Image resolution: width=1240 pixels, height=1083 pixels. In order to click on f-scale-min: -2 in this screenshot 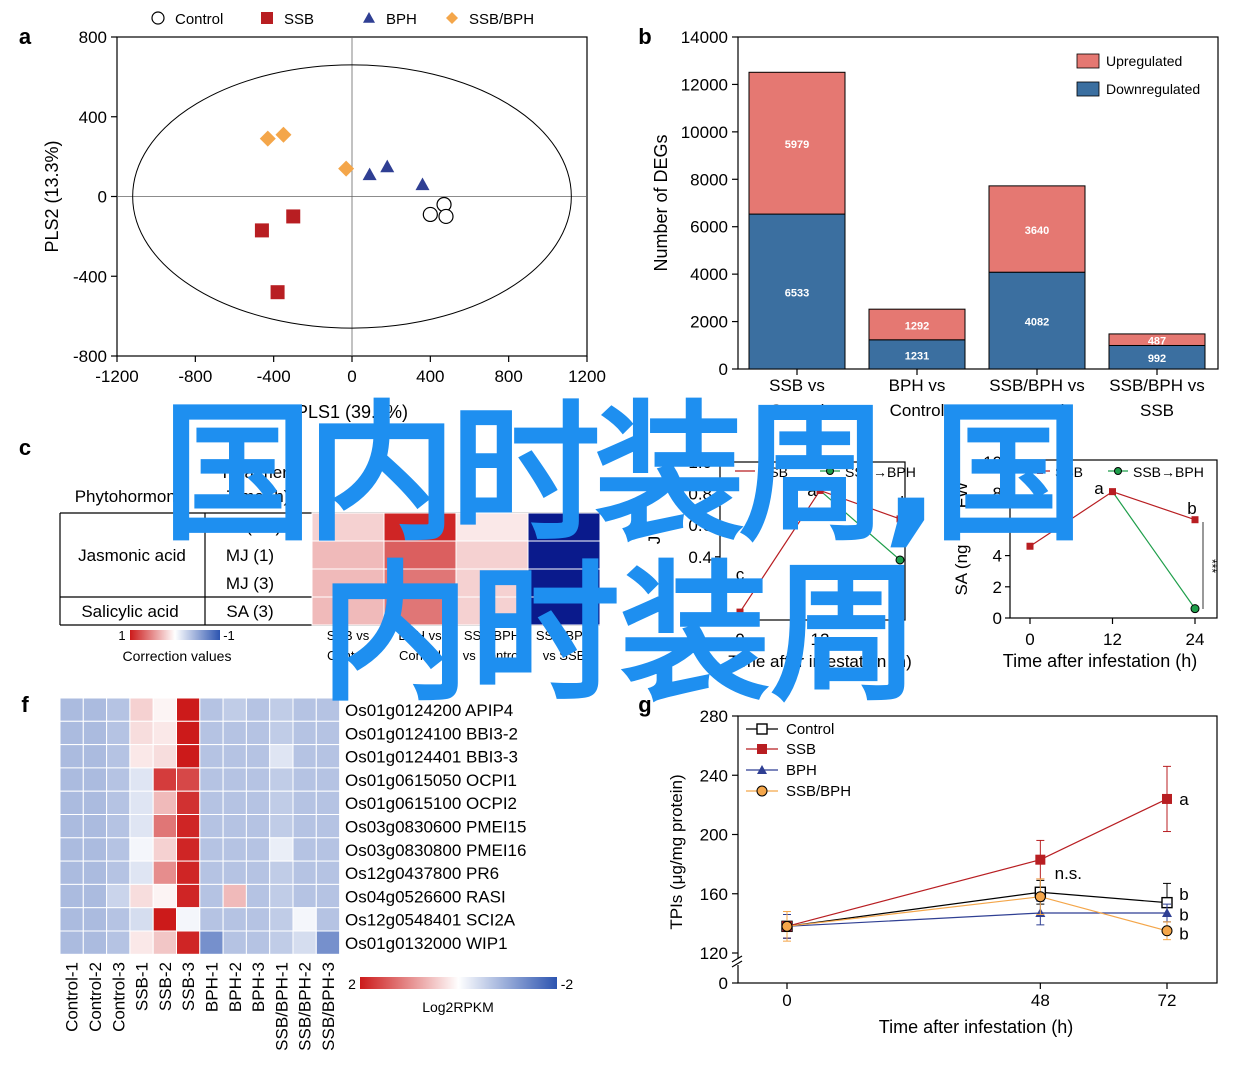, I will do `click(567, 984)`.